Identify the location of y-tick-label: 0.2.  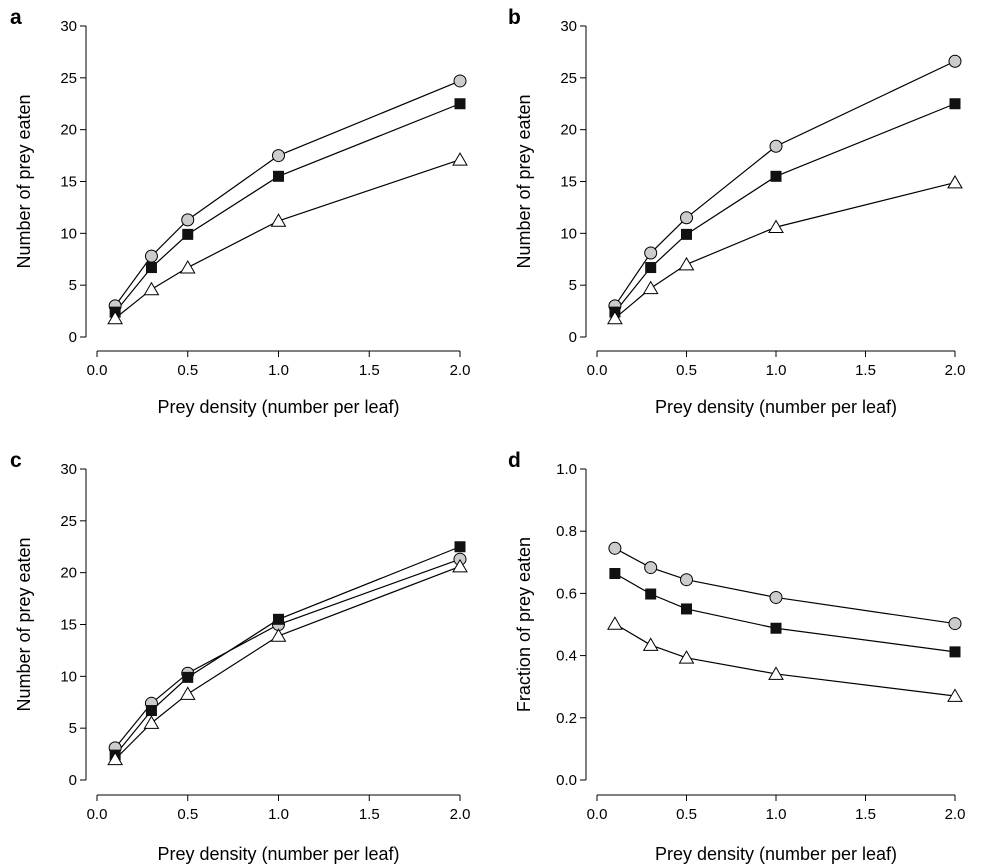
(566, 718).